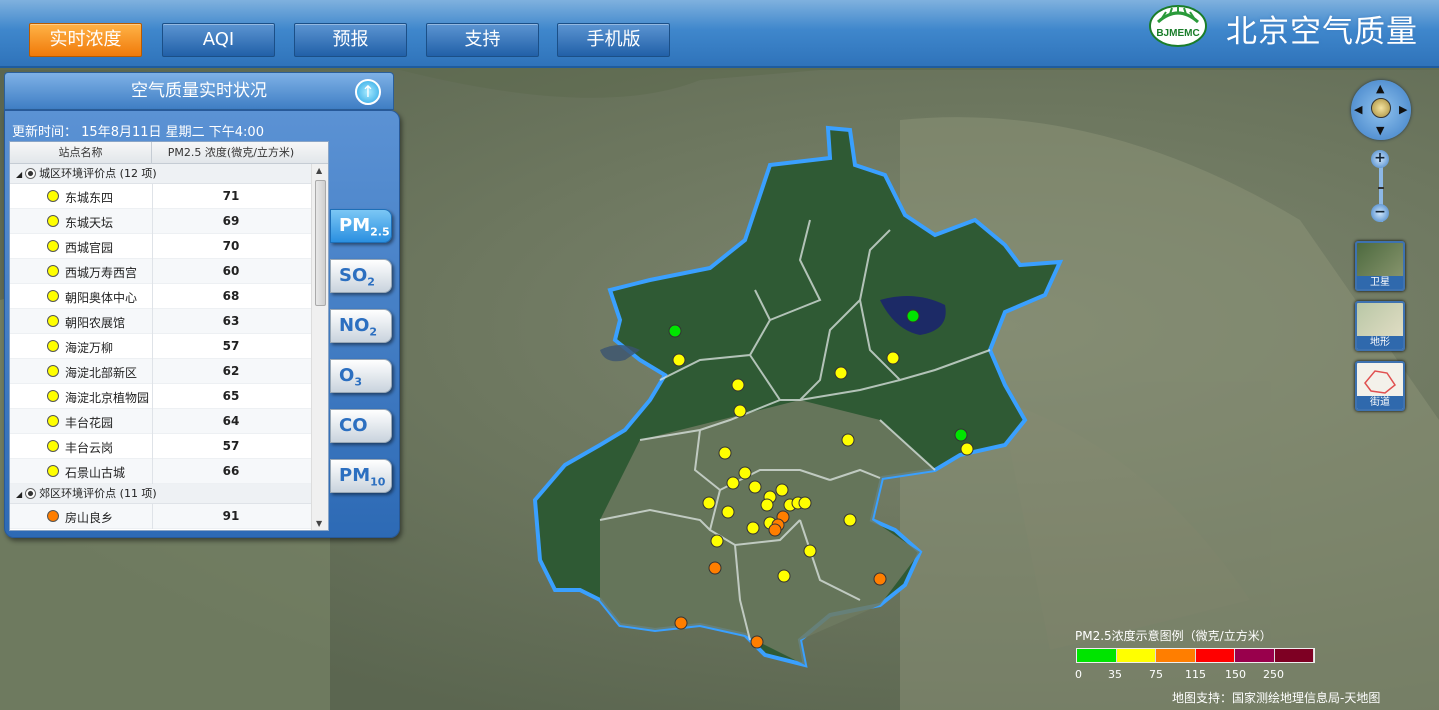 The image size is (1439, 710). I want to click on legend-title: PM2.5浓度示意图例（微克/立方米）, so click(1173, 636).